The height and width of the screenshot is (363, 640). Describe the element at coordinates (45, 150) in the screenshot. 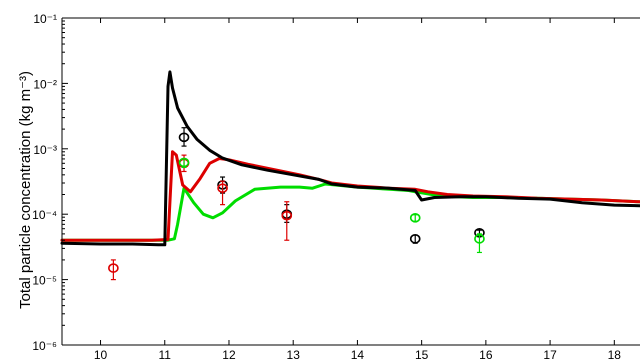

I see `y-tick-label: 10⁻³` at that location.